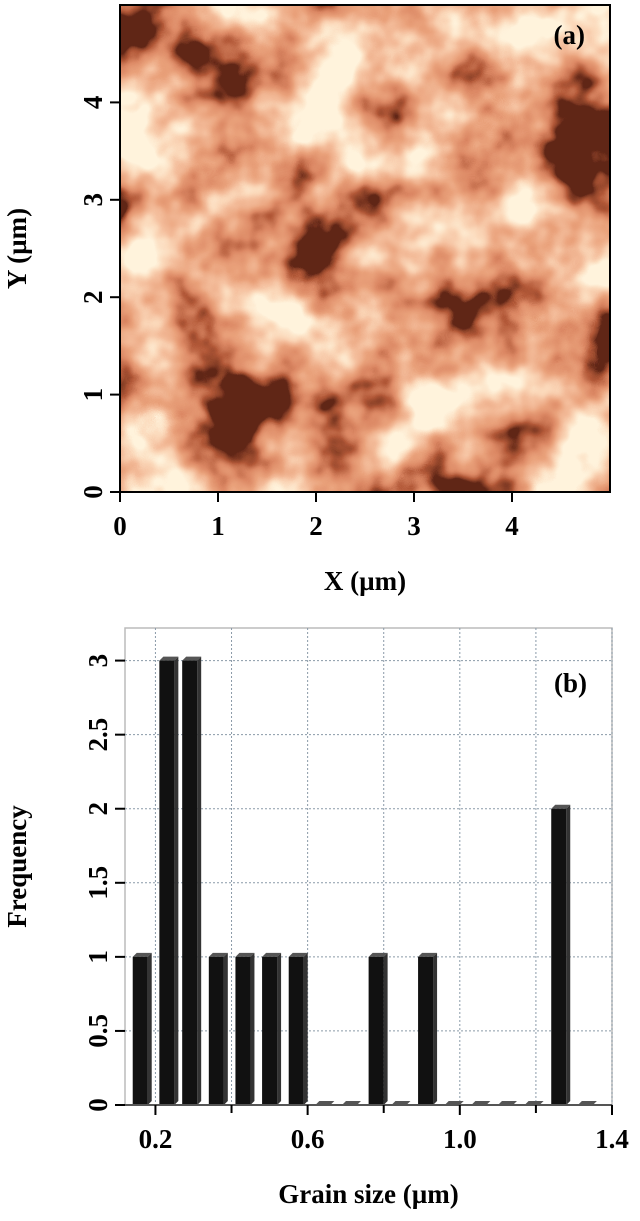 This screenshot has height=1221, width=640. I want to click on y-tick-label: 1.5, so click(98, 883).